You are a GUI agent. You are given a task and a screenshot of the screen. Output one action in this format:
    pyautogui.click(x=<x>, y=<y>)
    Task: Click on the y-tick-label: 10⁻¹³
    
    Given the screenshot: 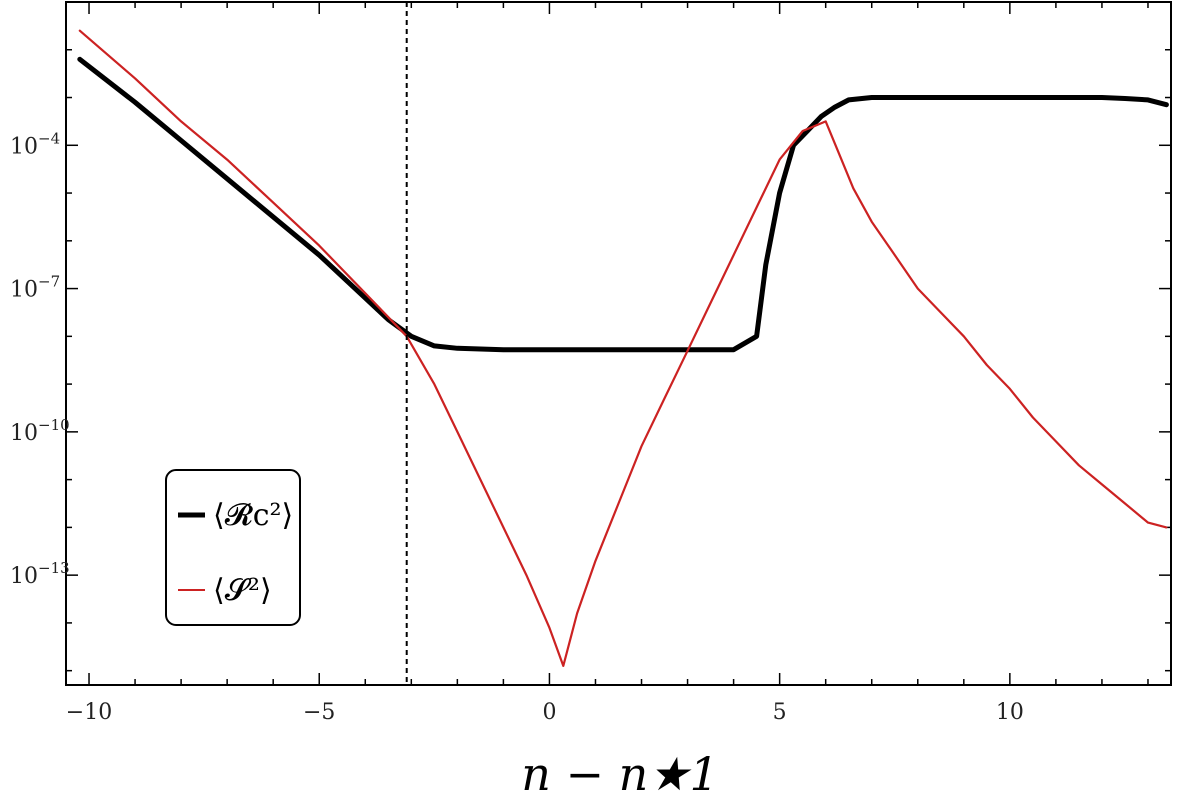 What is the action you would take?
    pyautogui.click(x=40, y=574)
    